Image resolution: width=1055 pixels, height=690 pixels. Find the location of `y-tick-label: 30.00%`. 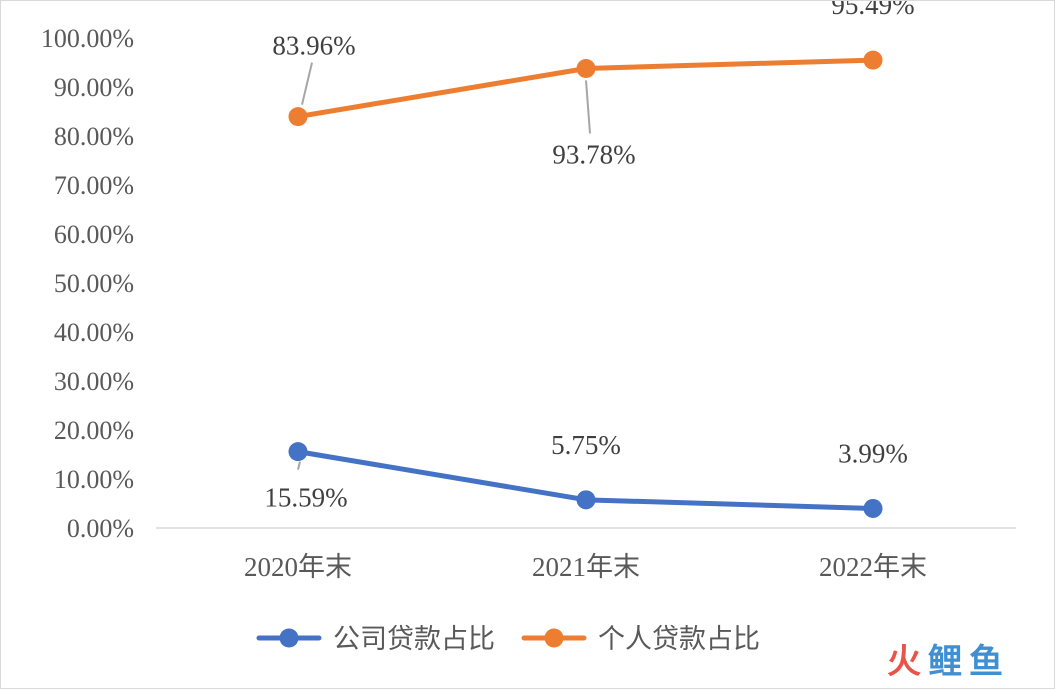

y-tick-label: 30.00% is located at coordinates (94, 381).